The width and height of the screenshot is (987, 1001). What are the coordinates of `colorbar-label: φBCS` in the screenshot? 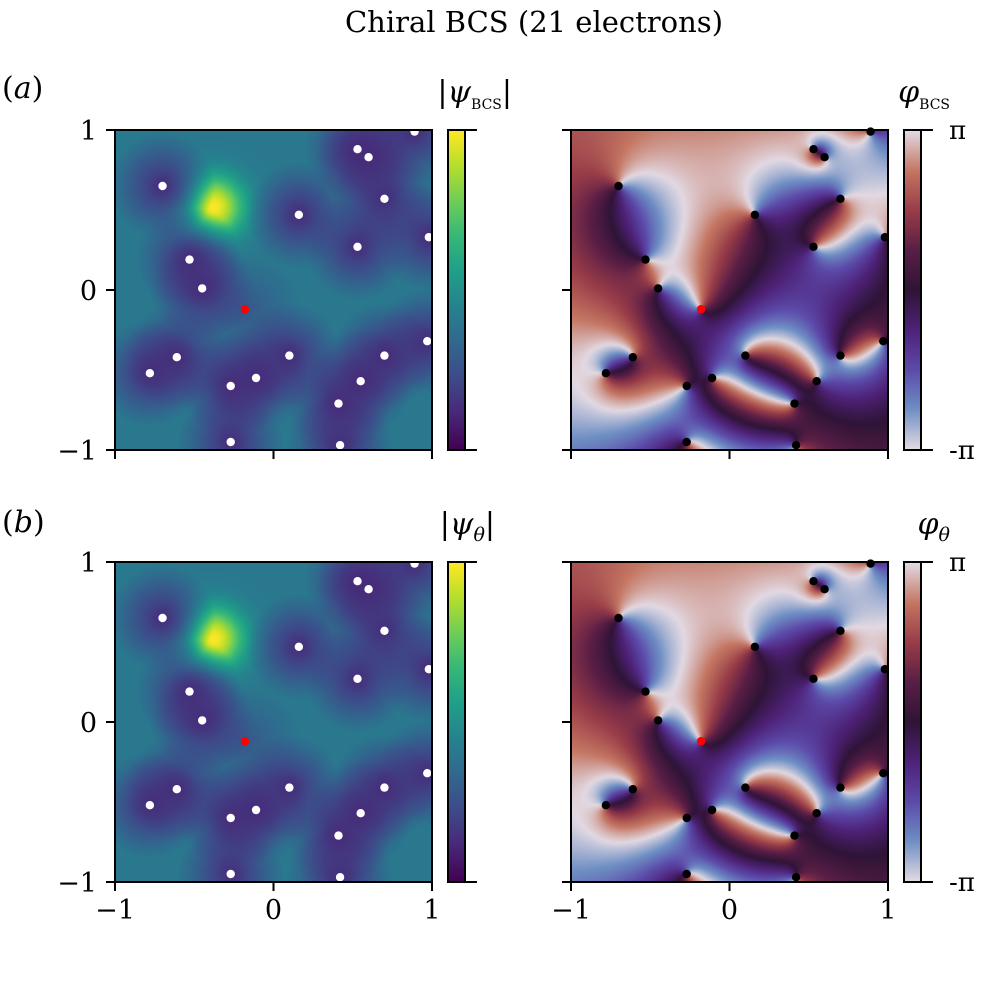 It's located at (924, 94).